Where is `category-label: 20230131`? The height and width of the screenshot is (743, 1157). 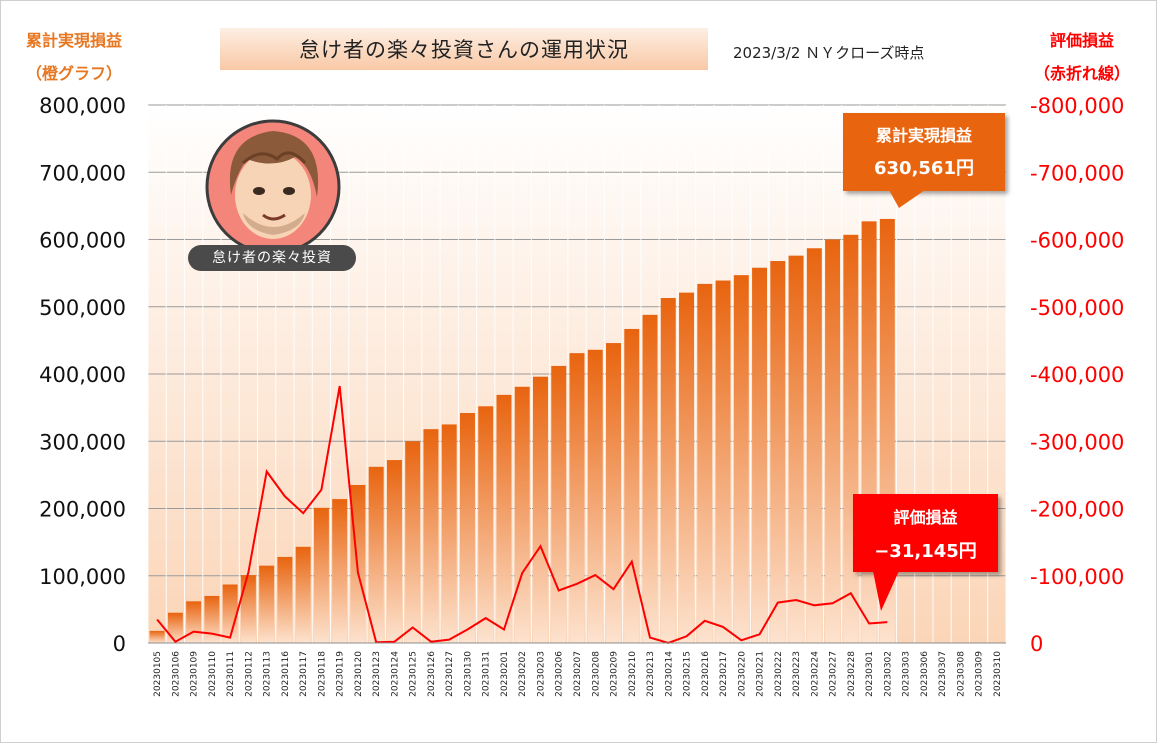 category-label: 20230131 is located at coordinates (487, 674).